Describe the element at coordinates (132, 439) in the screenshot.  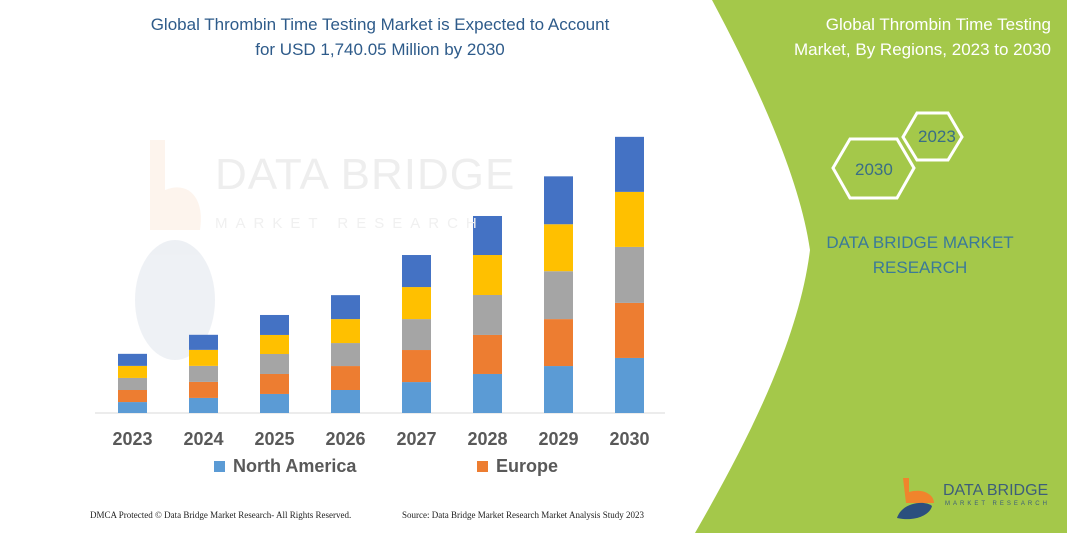
I see `x-tick-label: 2023` at that location.